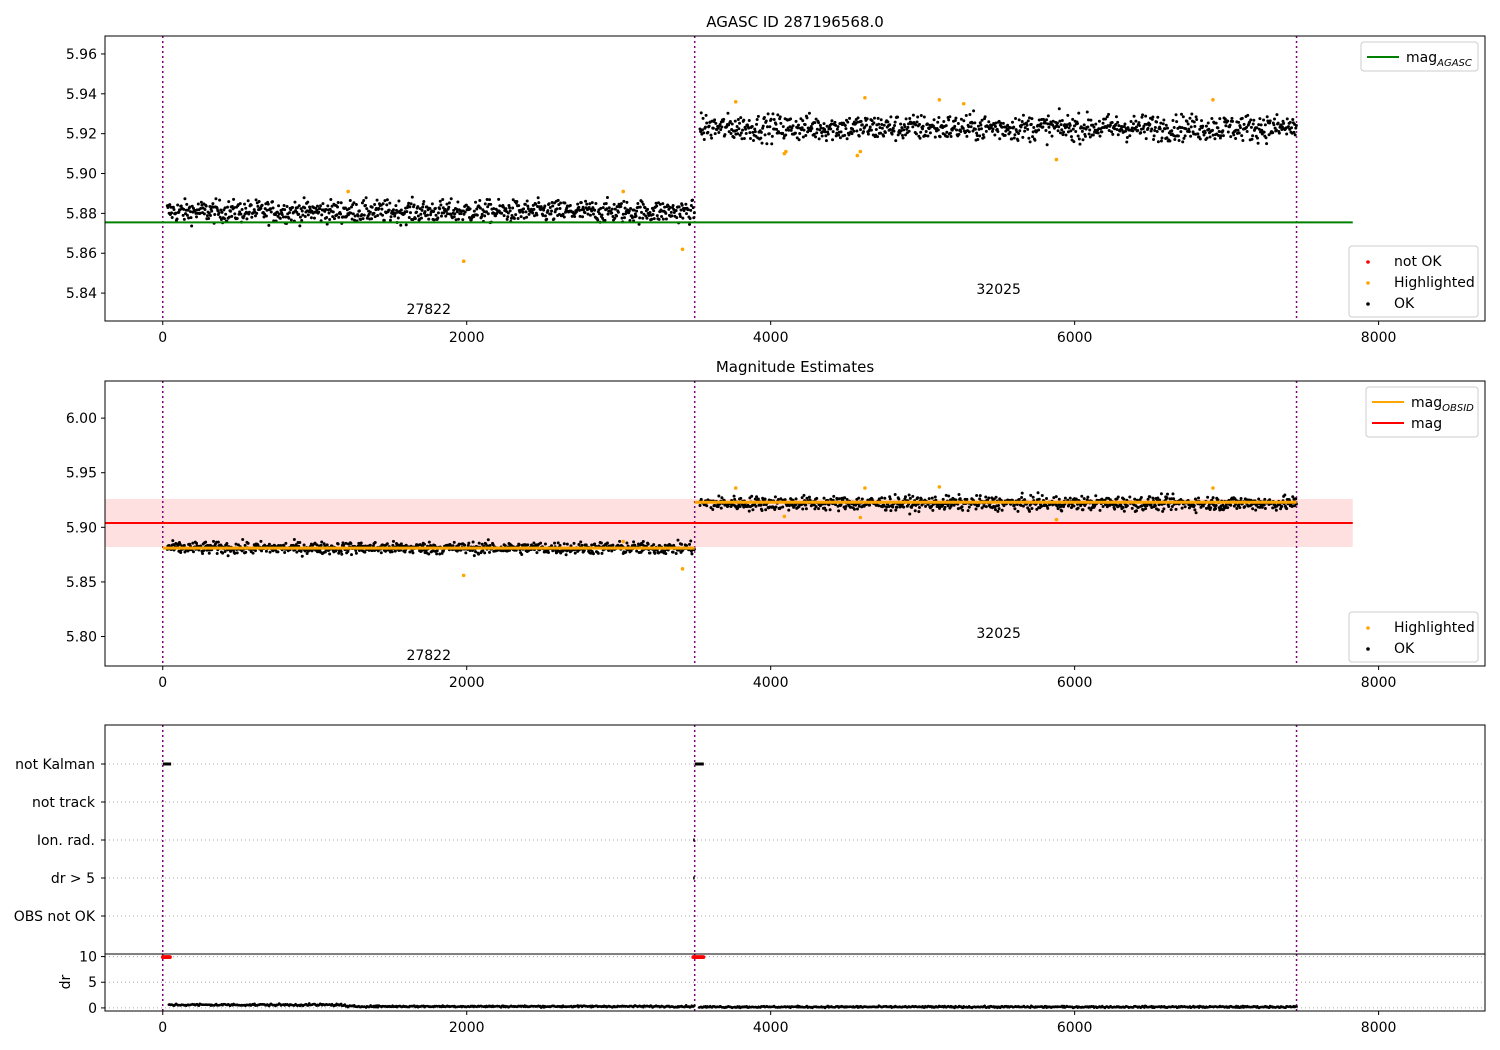 The image size is (1500, 1050). I want to click on p3-category-label: not track, so click(64, 803).